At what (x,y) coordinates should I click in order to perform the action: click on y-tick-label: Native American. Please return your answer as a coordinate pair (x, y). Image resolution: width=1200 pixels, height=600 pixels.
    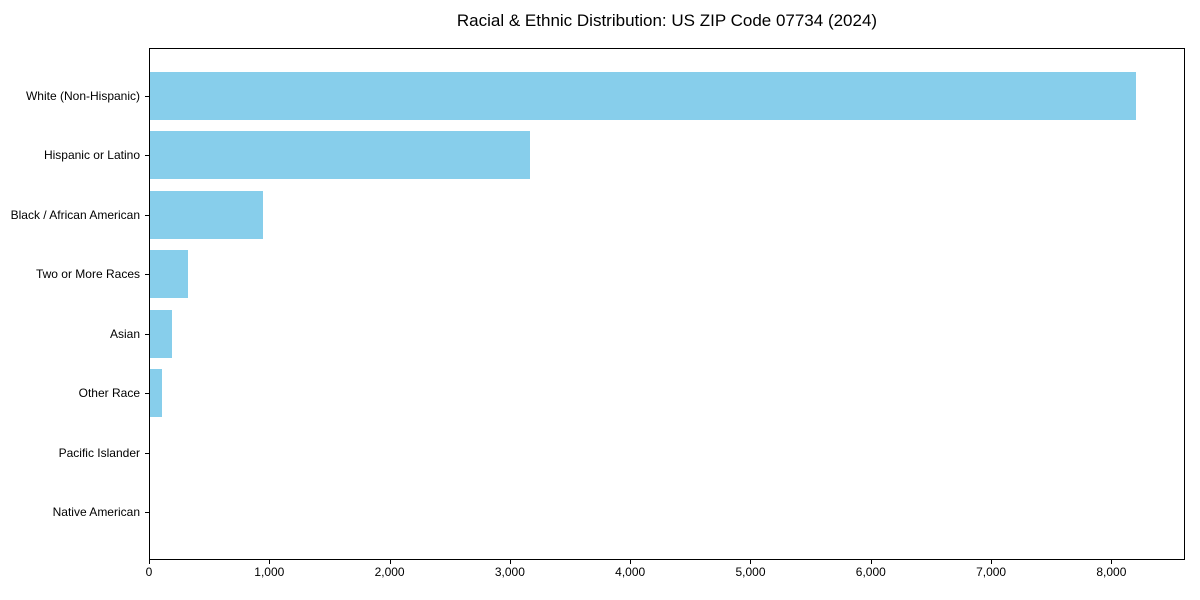
    Looking at the image, I should click on (96, 512).